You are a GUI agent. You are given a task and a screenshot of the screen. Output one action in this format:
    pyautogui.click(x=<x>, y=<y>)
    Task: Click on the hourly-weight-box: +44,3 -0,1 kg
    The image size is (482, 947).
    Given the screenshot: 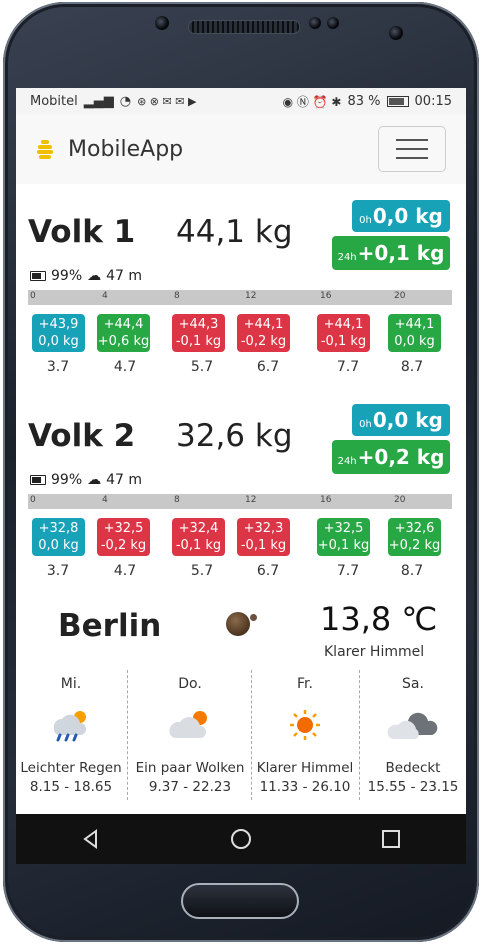 What is the action you would take?
    pyautogui.click(x=198, y=333)
    